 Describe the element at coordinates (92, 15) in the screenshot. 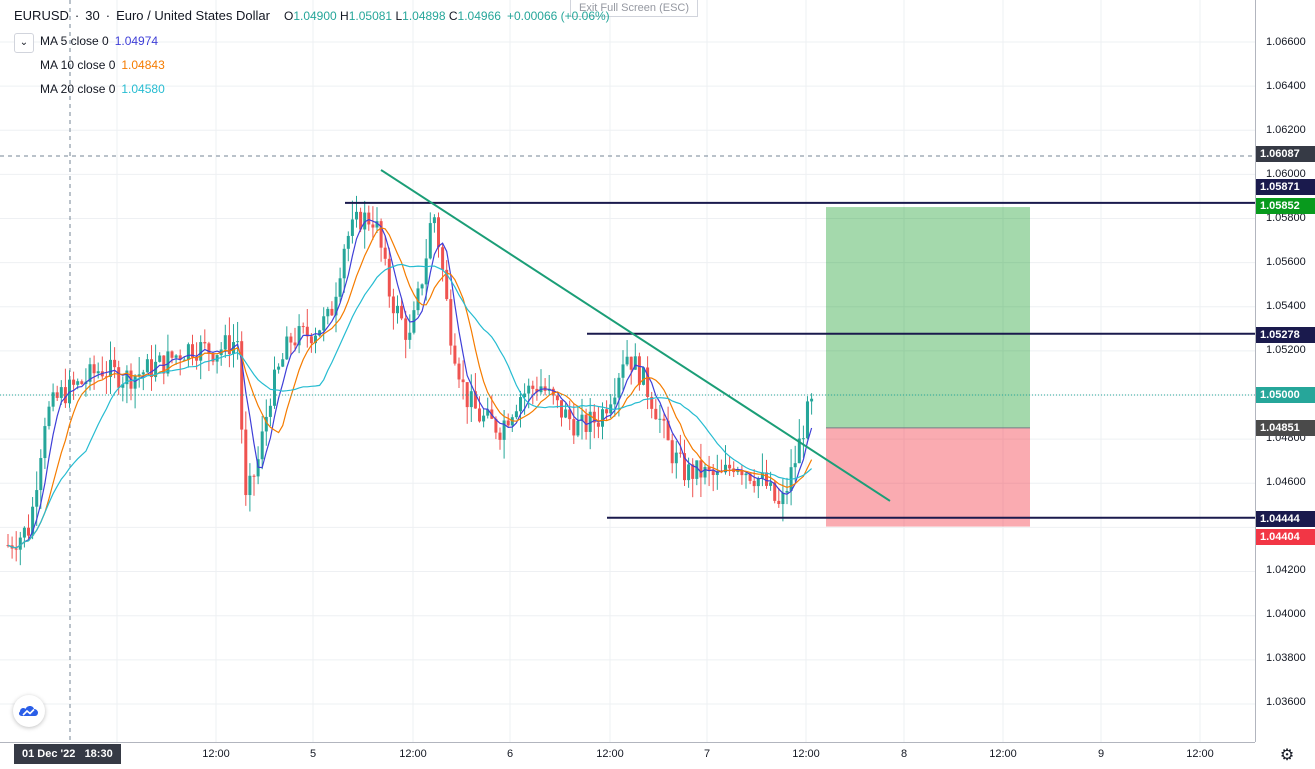

I see `interval-label: 30` at that location.